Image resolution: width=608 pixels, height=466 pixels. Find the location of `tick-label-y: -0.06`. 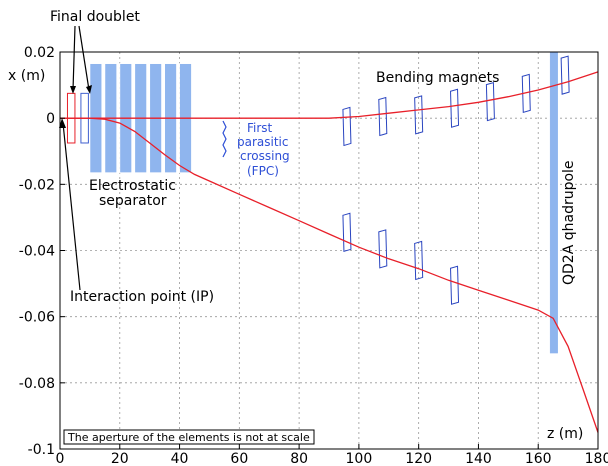

tick-label-y: -0.06 is located at coordinates (37, 318).